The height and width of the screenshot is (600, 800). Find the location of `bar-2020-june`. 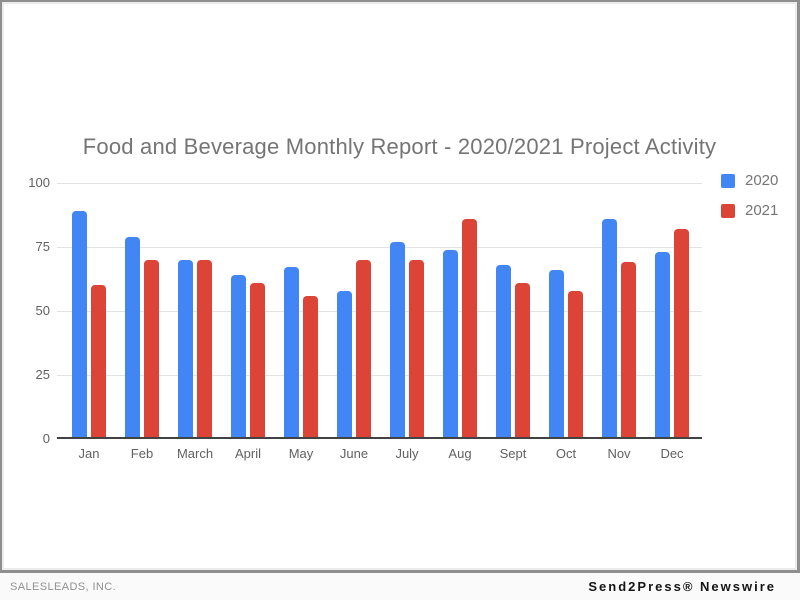

bar-2020-june is located at coordinates (344, 364).